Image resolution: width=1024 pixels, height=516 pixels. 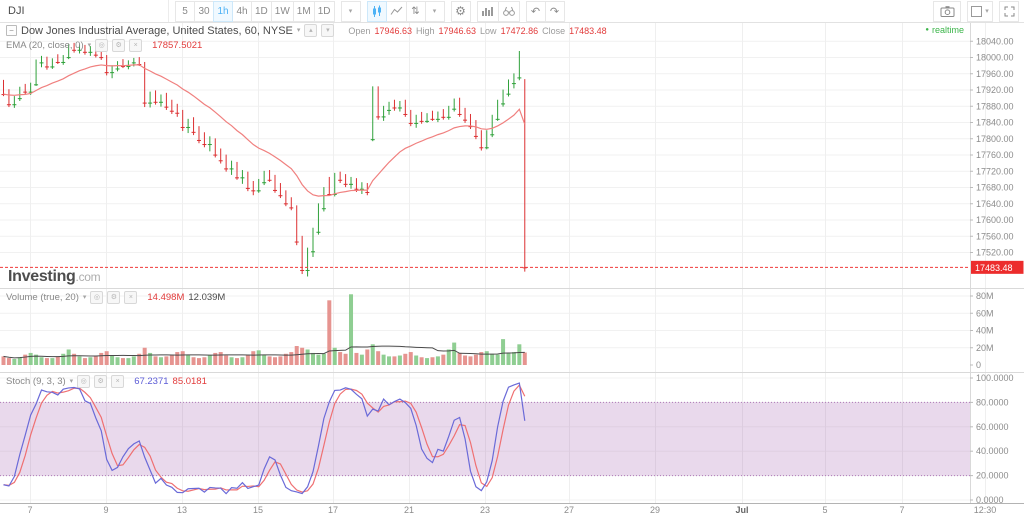 What do you see at coordinates (204, 11) in the screenshot?
I see `interval-button-30-1: 30` at bounding box center [204, 11].